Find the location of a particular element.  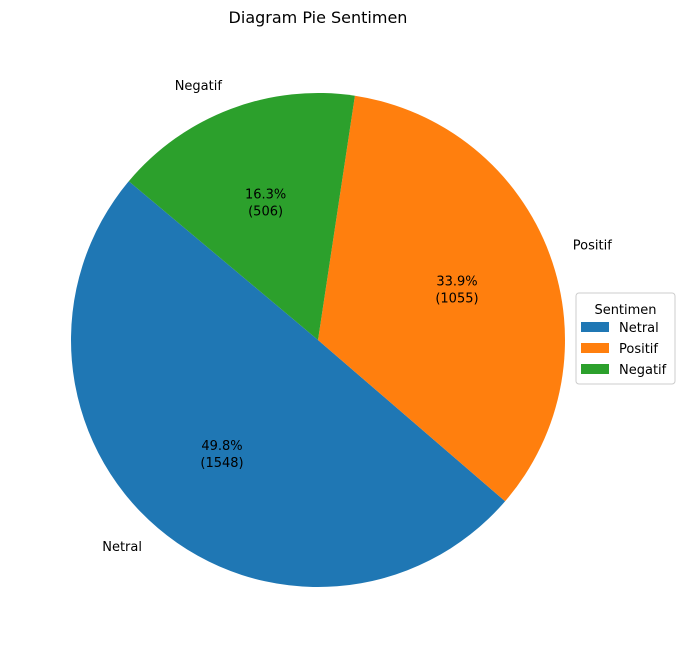

legend-label-netral: Netral is located at coordinates (639, 328).